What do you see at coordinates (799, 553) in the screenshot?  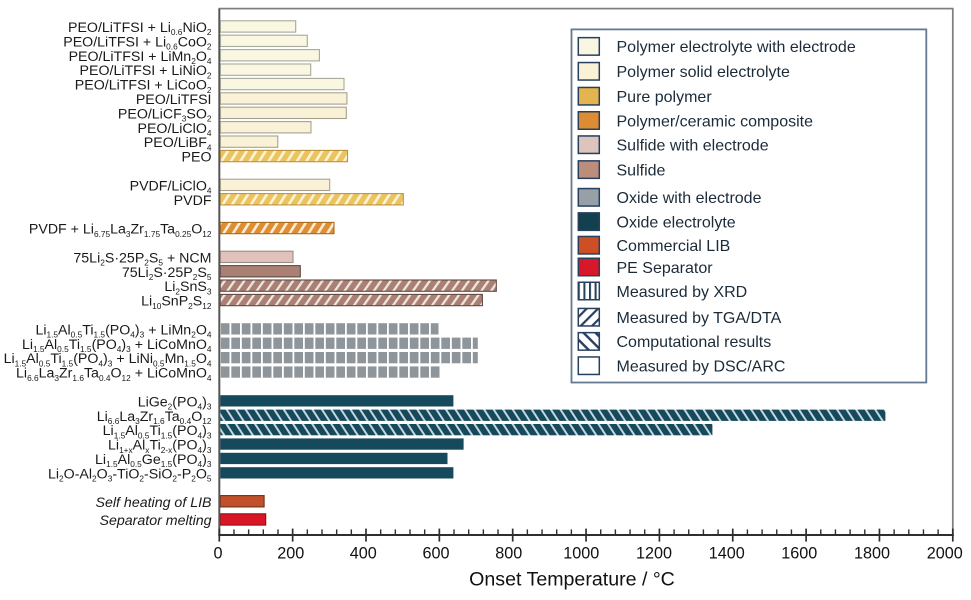 I see `svg-text: 1600` at bounding box center [799, 553].